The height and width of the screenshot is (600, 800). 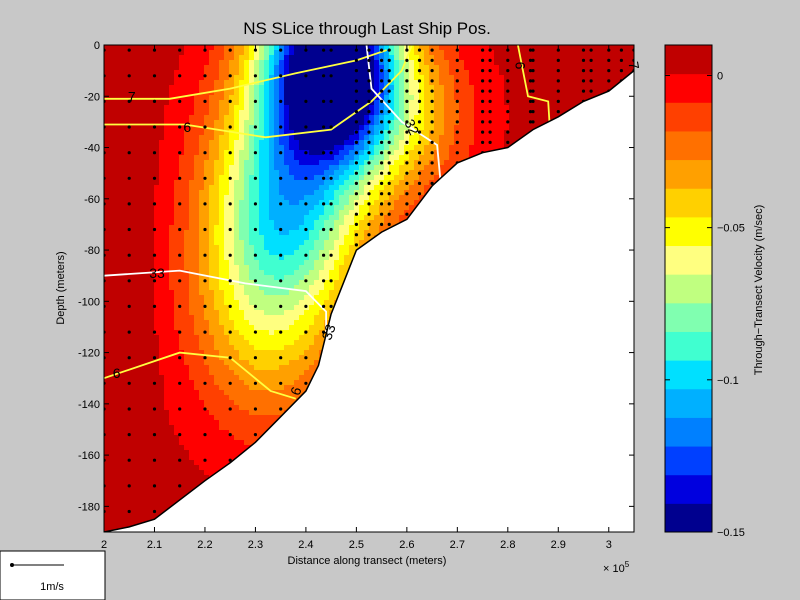 What do you see at coordinates (720, 76) in the screenshot?
I see `colorbar-tick-label: 0` at bounding box center [720, 76].